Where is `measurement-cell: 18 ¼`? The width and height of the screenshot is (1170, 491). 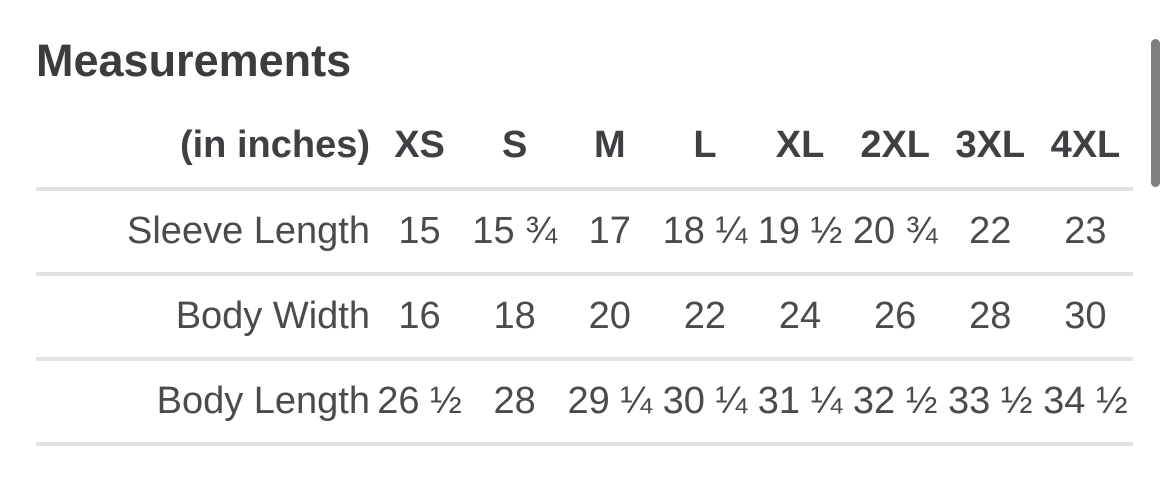 measurement-cell: 18 ¼ is located at coordinates (705, 232).